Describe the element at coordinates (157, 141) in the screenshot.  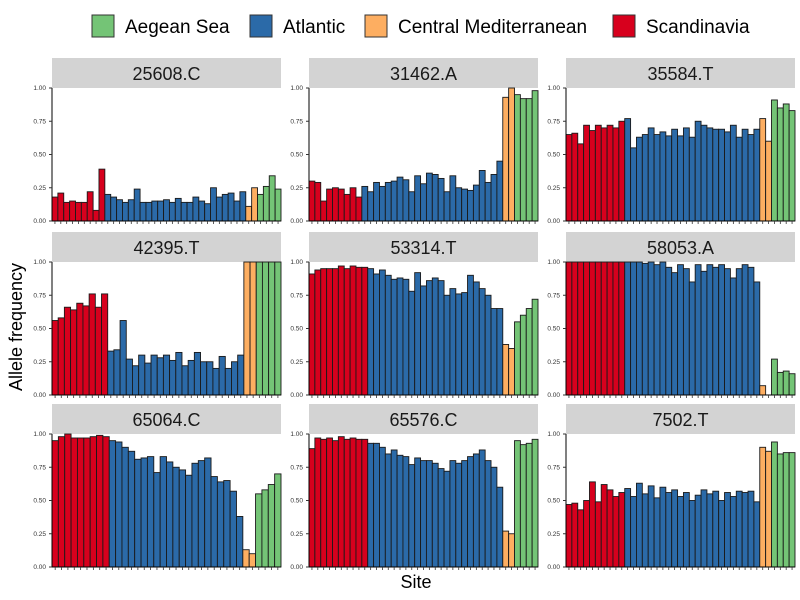
I see `facet-25608-c: 25608.C 0.00 0.25 0.50 0.75 1.00` at that location.